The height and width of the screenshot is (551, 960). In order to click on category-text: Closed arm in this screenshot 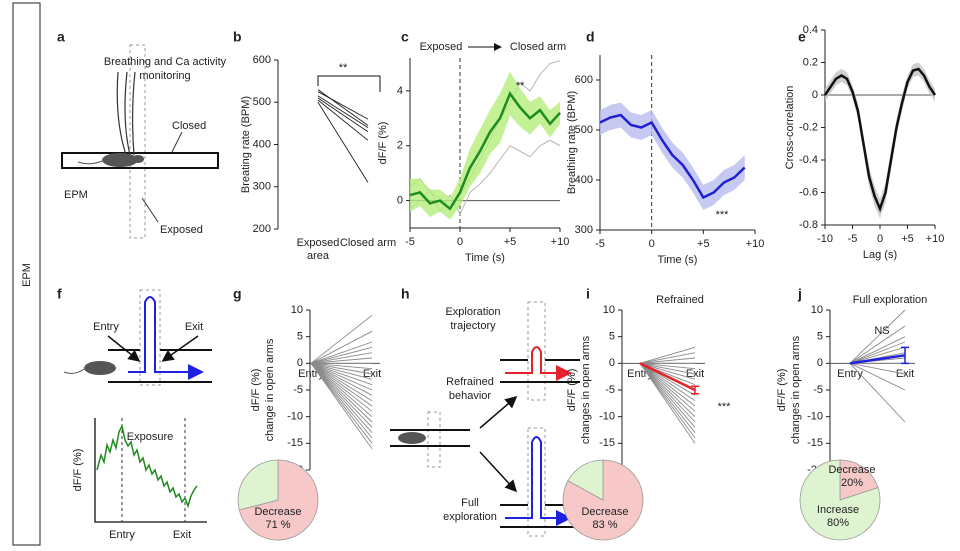, I will do `click(368, 243)`.